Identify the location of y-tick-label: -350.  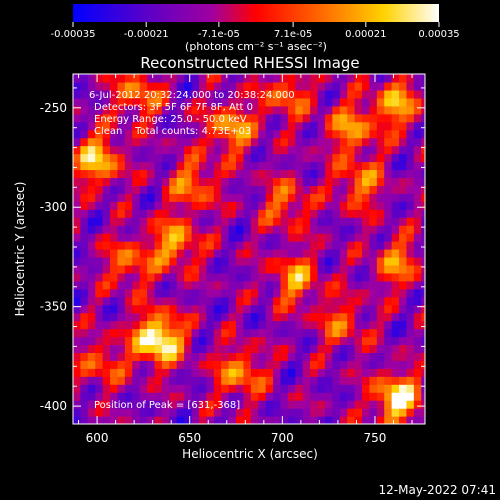
(53, 307).